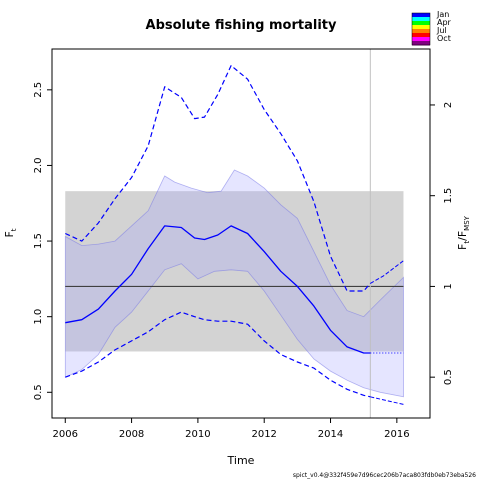 This screenshot has height=480, width=480. What do you see at coordinates (38, 392) in the screenshot?
I see `y-tick-label: 0.5` at bounding box center [38, 392].